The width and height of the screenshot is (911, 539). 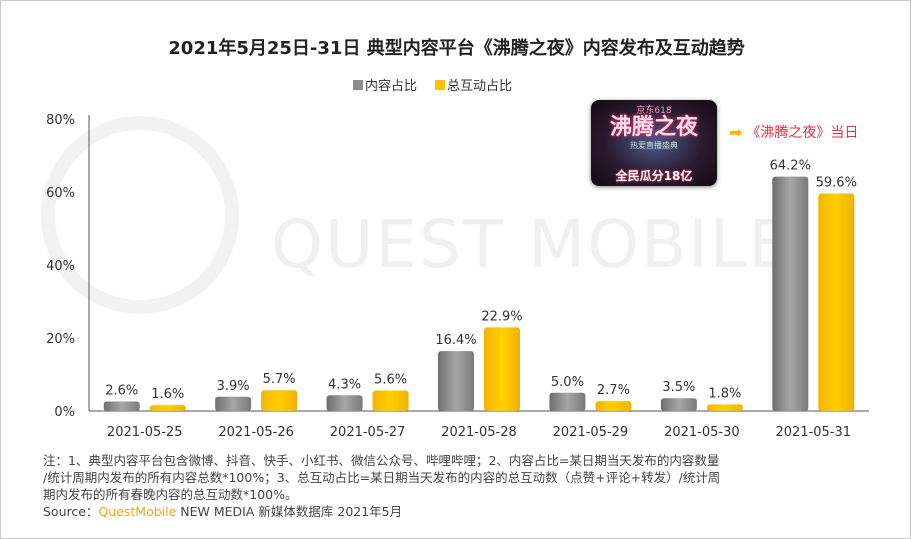 What do you see at coordinates (121, 391) in the screenshot?
I see `data-label: 2.6%` at bounding box center [121, 391].